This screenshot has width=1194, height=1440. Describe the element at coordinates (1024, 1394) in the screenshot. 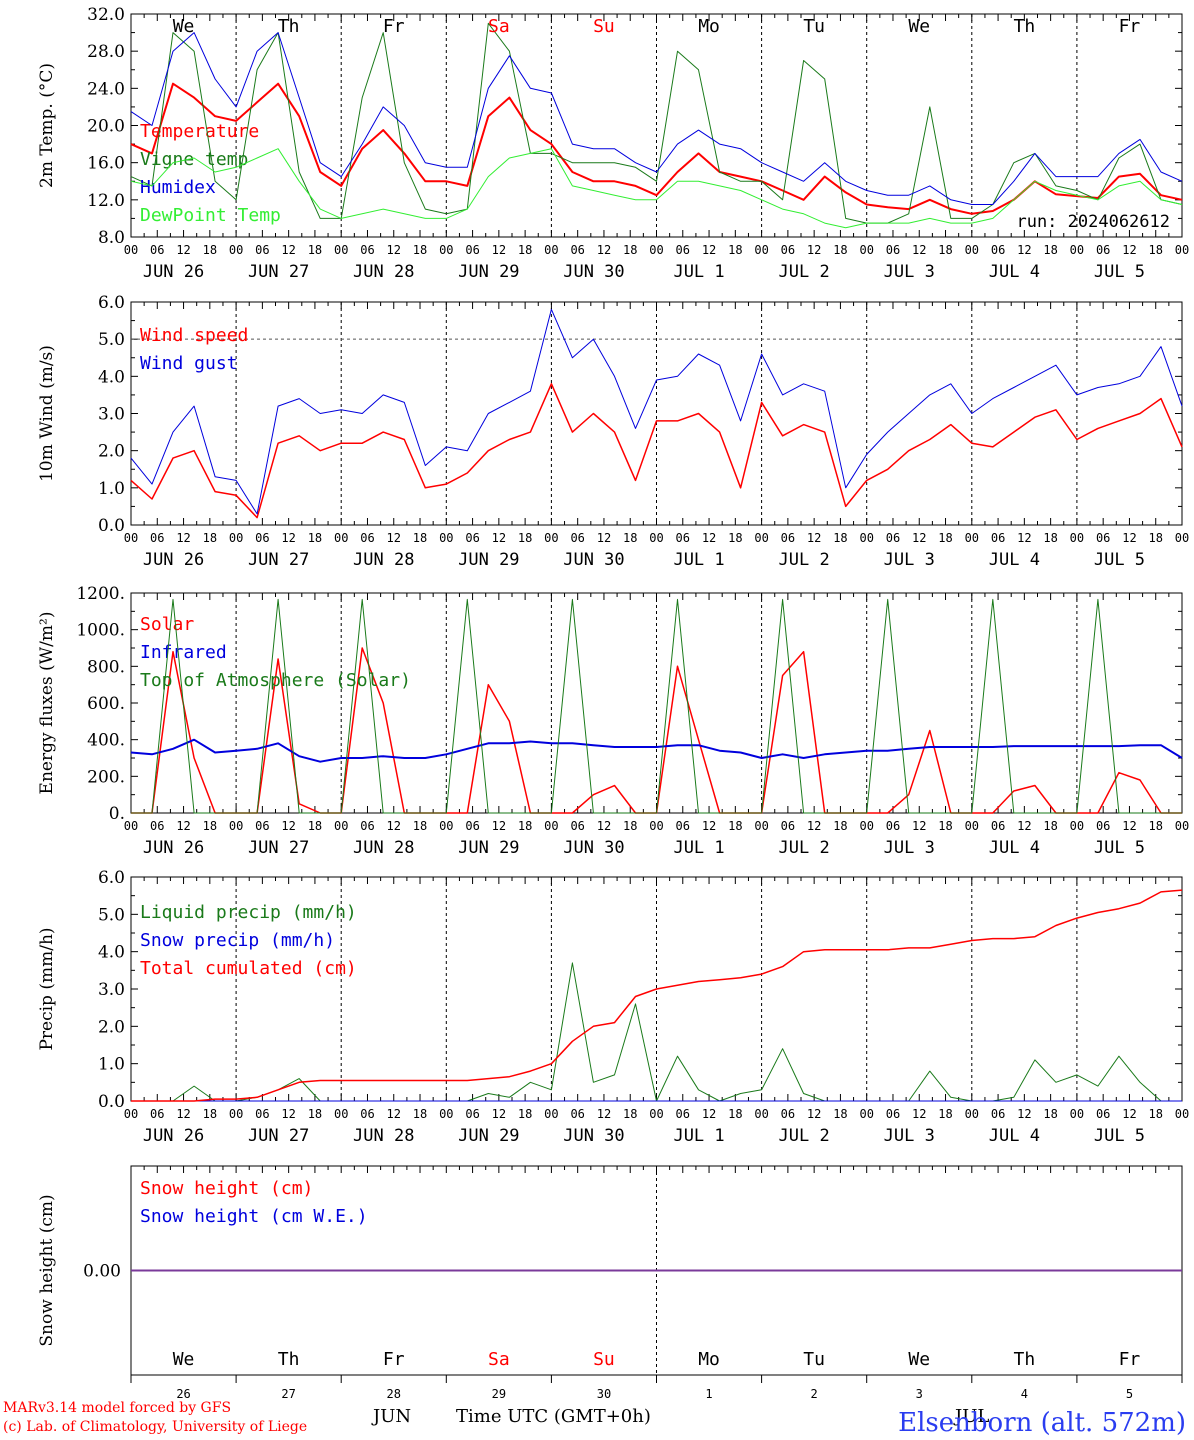

I see `day-number-label: 4` at that location.